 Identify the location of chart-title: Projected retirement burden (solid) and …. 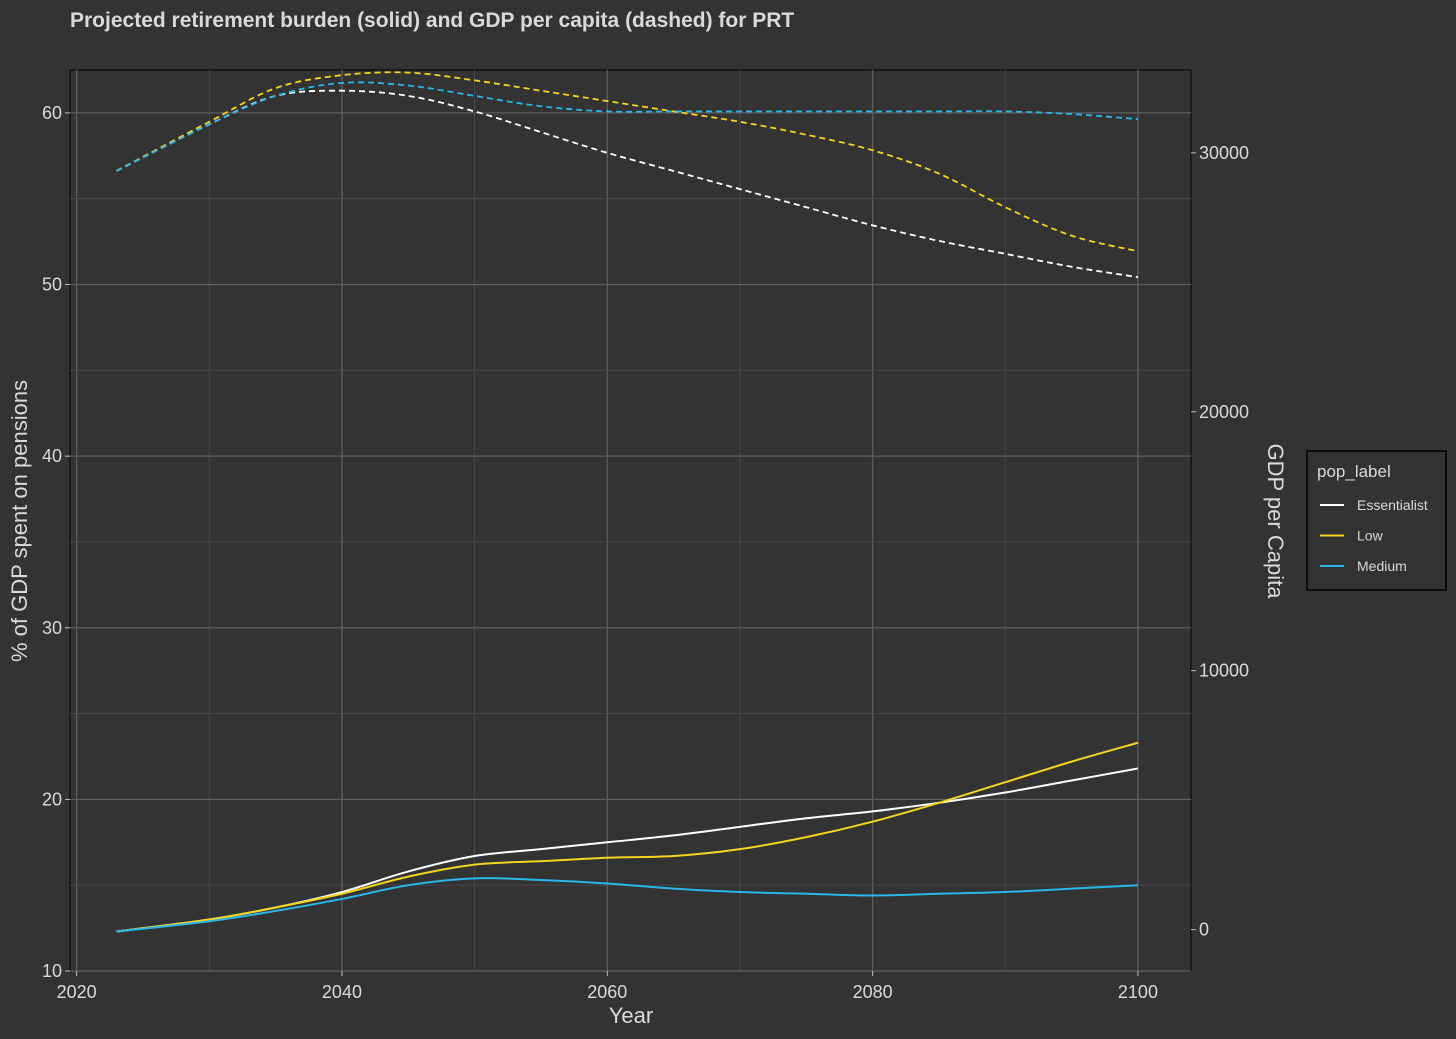
(432, 20).